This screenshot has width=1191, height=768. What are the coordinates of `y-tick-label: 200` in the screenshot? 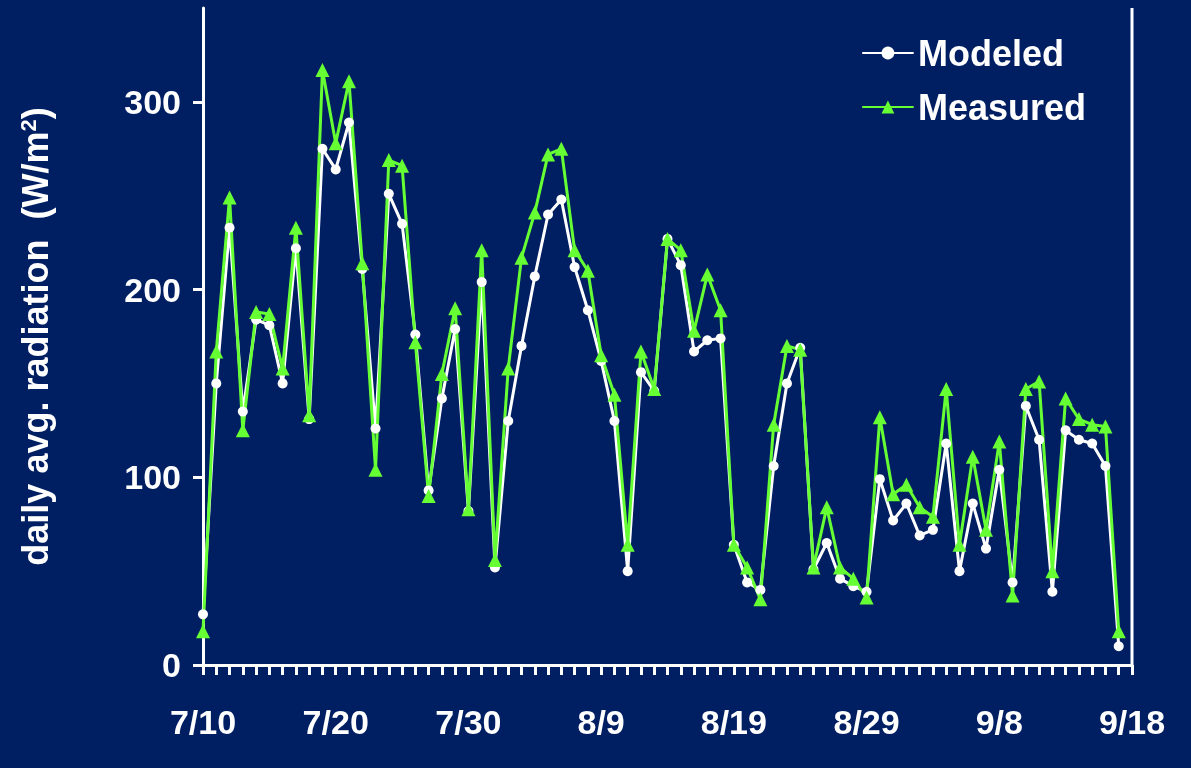 It's located at (152, 289).